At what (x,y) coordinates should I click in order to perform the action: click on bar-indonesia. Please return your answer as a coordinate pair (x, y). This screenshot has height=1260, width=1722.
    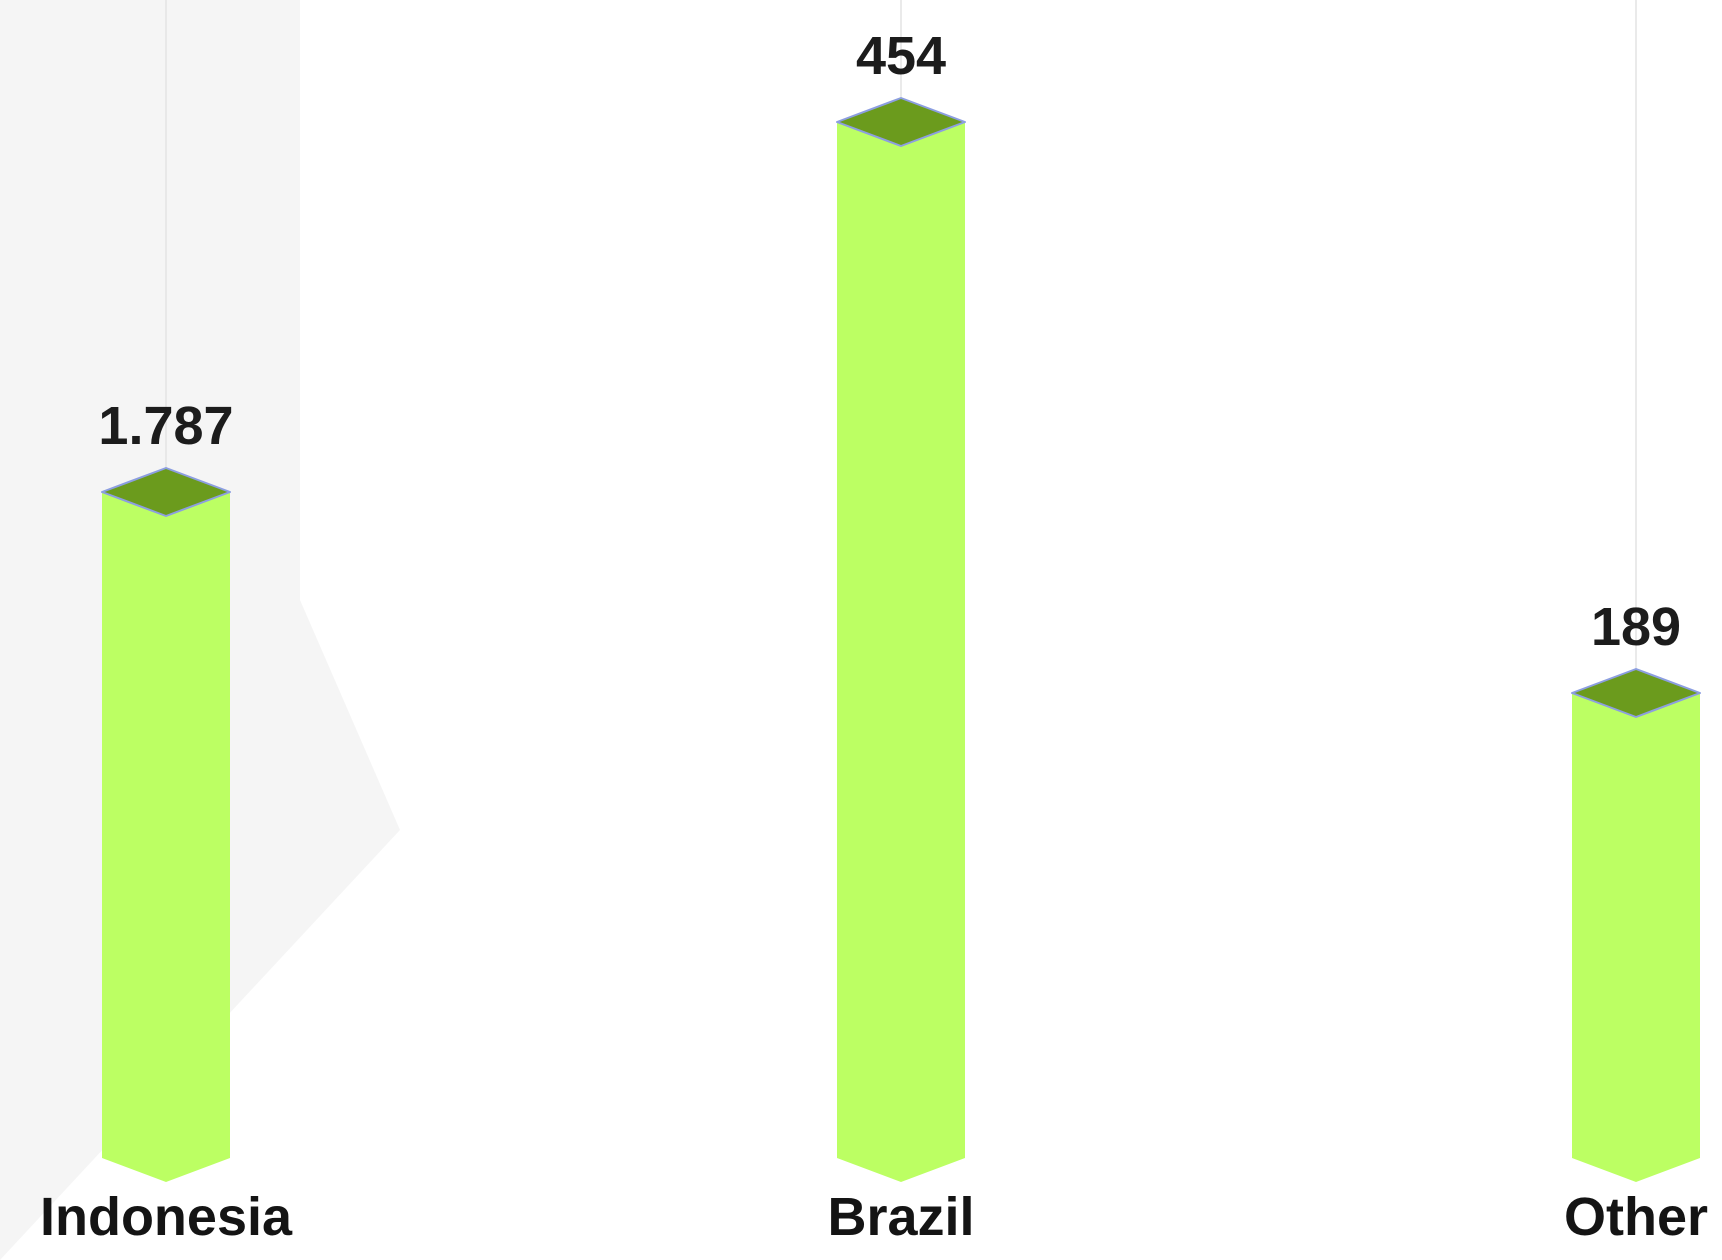
    Looking at the image, I should click on (166, 824).